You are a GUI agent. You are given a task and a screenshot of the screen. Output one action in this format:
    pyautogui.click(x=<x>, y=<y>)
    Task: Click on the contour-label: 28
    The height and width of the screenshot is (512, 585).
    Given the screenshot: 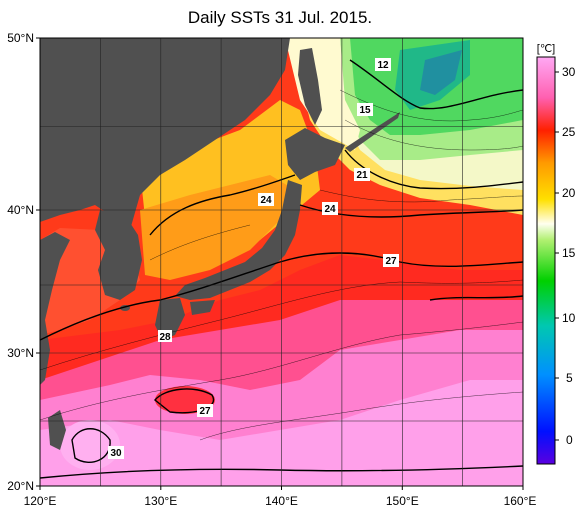 What is the action you would take?
    pyautogui.click(x=165, y=337)
    